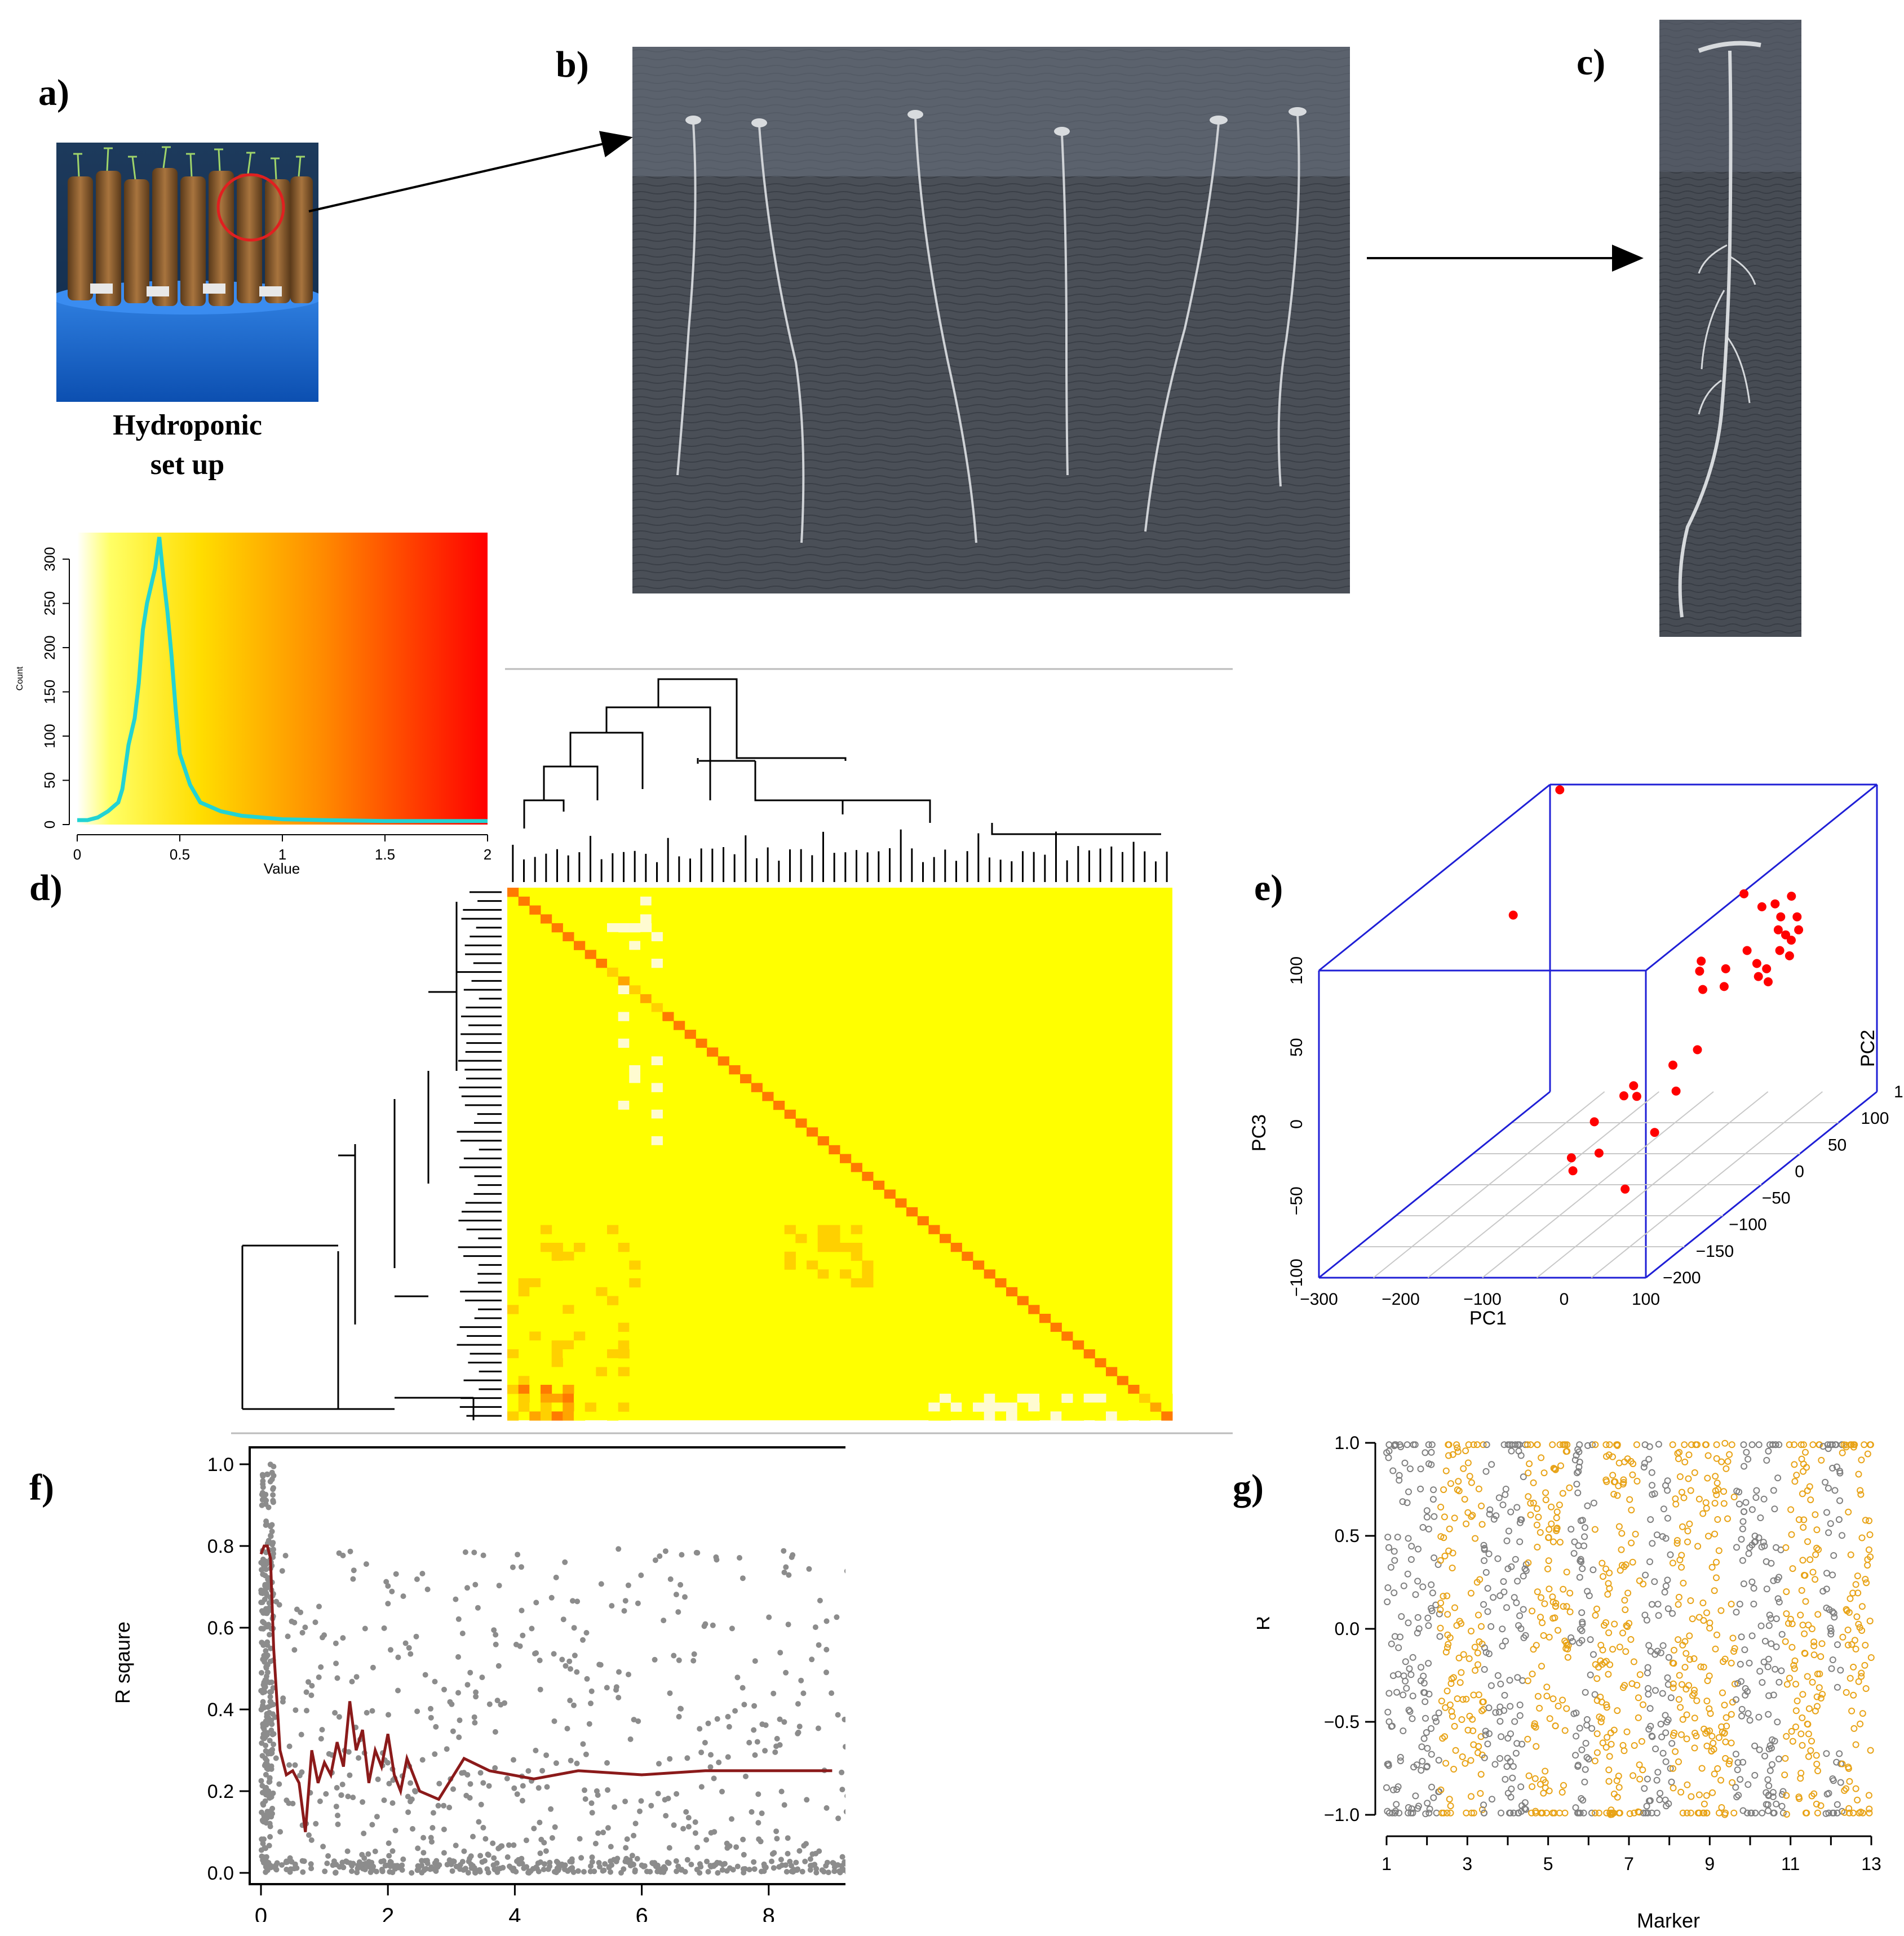  I want to click on pca-xtick: 100, so click(1646, 1299).